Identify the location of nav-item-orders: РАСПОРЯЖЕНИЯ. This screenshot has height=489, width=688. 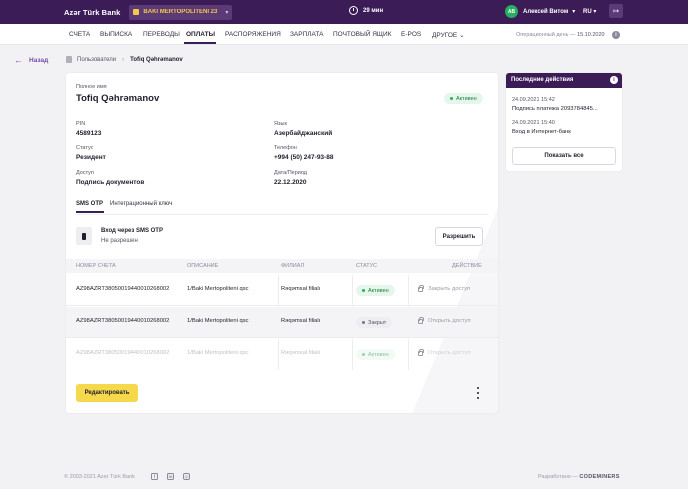
(253, 34).